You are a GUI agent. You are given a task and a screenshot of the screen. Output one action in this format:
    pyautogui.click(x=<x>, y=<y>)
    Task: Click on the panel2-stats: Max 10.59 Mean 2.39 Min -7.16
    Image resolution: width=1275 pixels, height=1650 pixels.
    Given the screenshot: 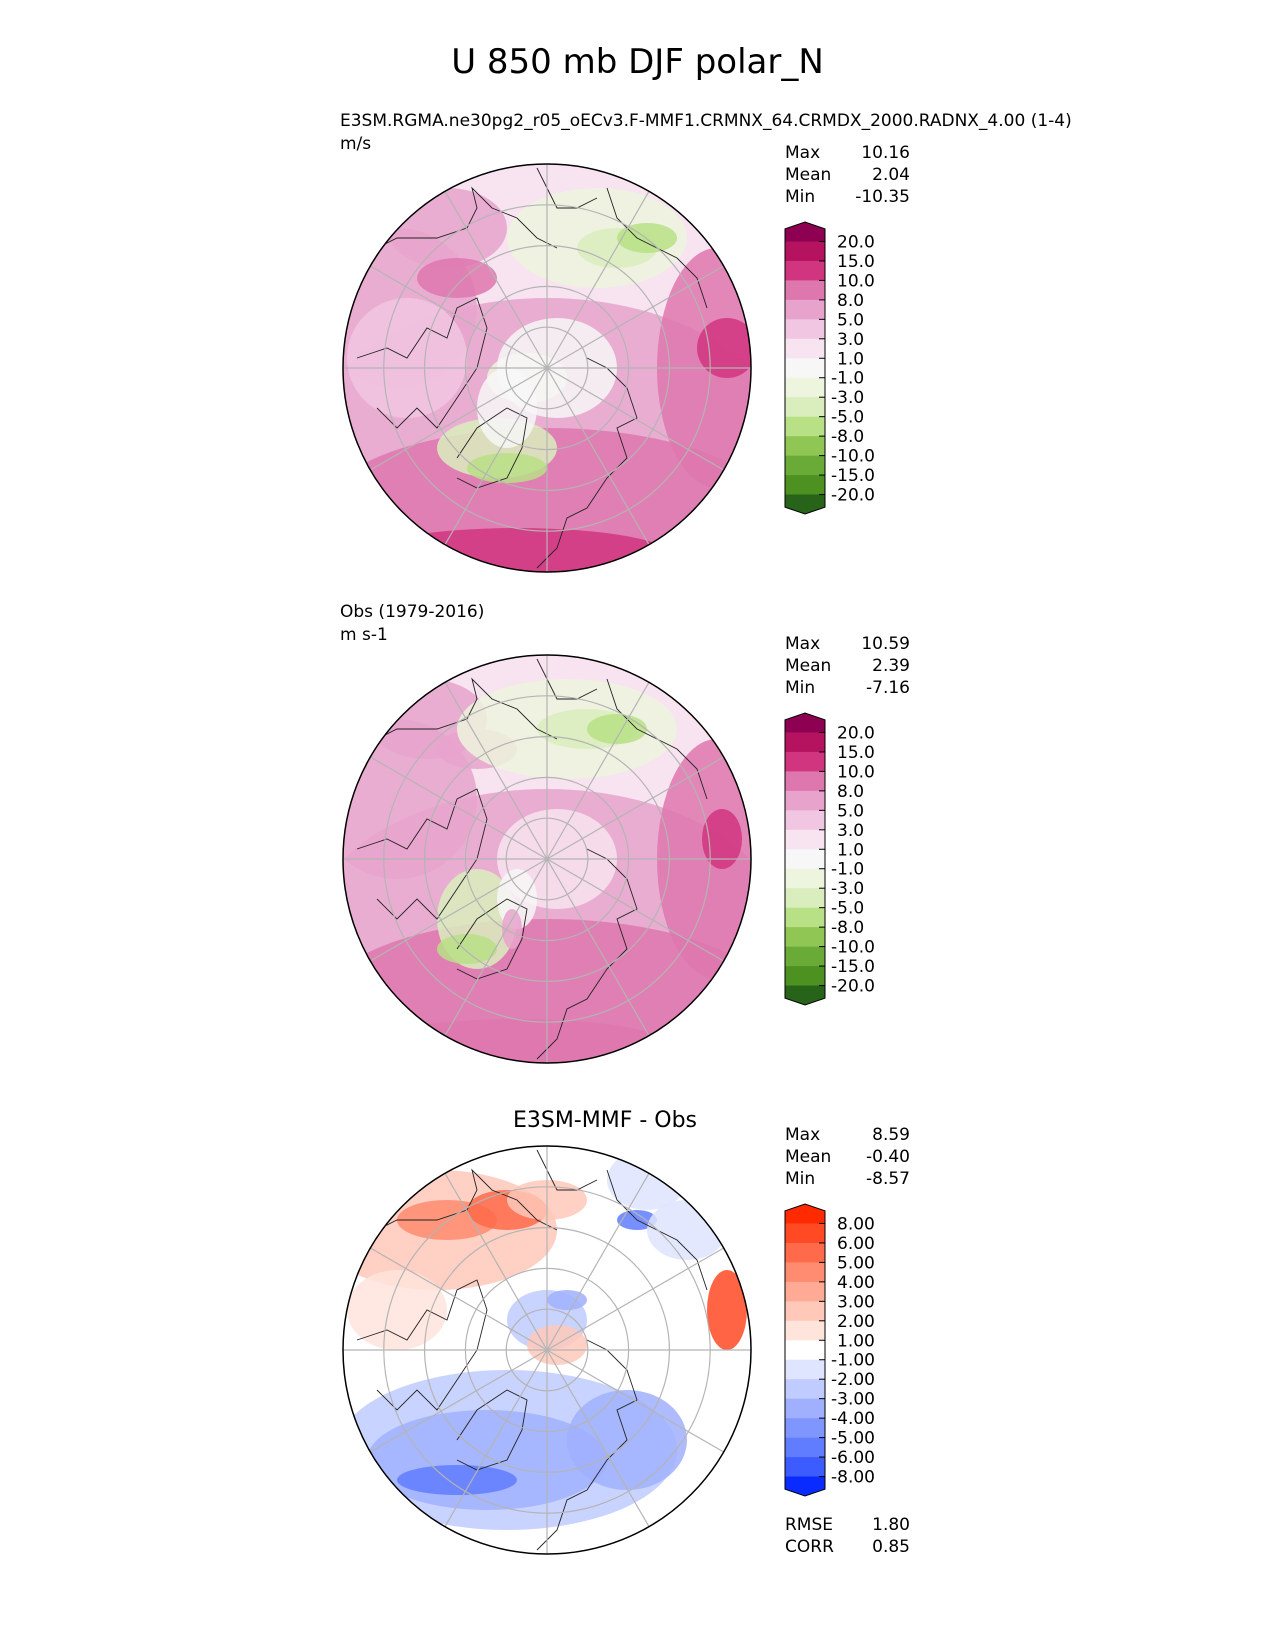 What is the action you would take?
    pyautogui.click(x=847, y=666)
    